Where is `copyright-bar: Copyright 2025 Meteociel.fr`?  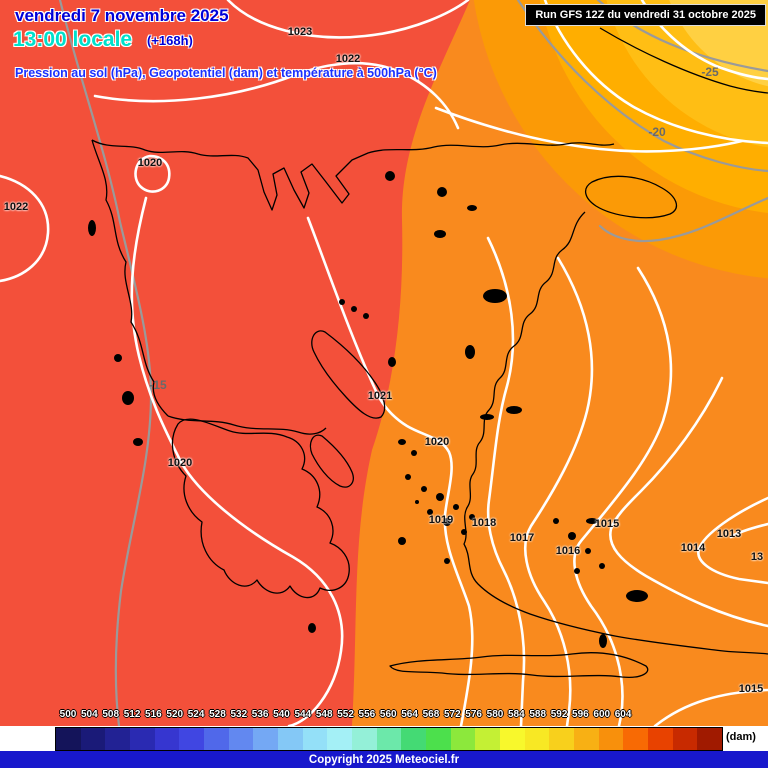 copyright-bar: Copyright 2025 Meteociel.fr is located at coordinates (384, 759).